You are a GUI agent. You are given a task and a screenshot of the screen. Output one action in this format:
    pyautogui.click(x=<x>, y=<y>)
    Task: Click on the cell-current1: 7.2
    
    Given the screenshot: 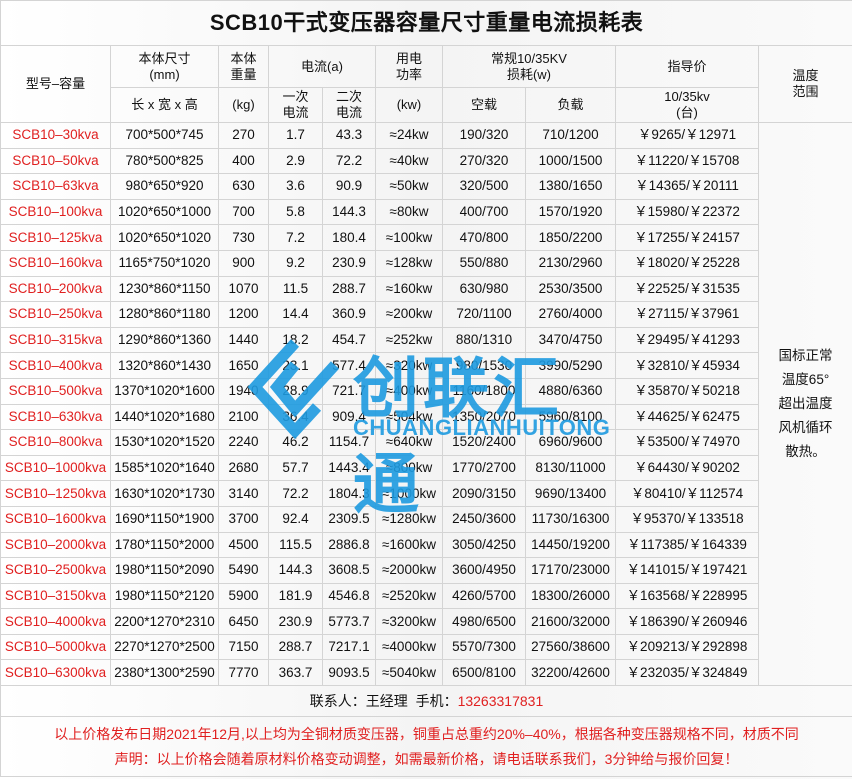 What is the action you would take?
    pyautogui.click(x=295, y=237)
    